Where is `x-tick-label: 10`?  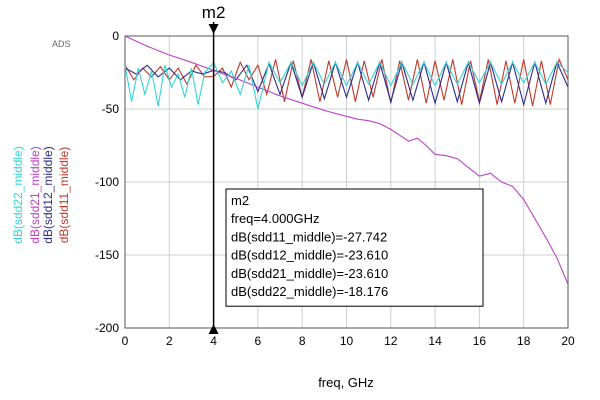
x-tick-label: 10 is located at coordinates (347, 341).